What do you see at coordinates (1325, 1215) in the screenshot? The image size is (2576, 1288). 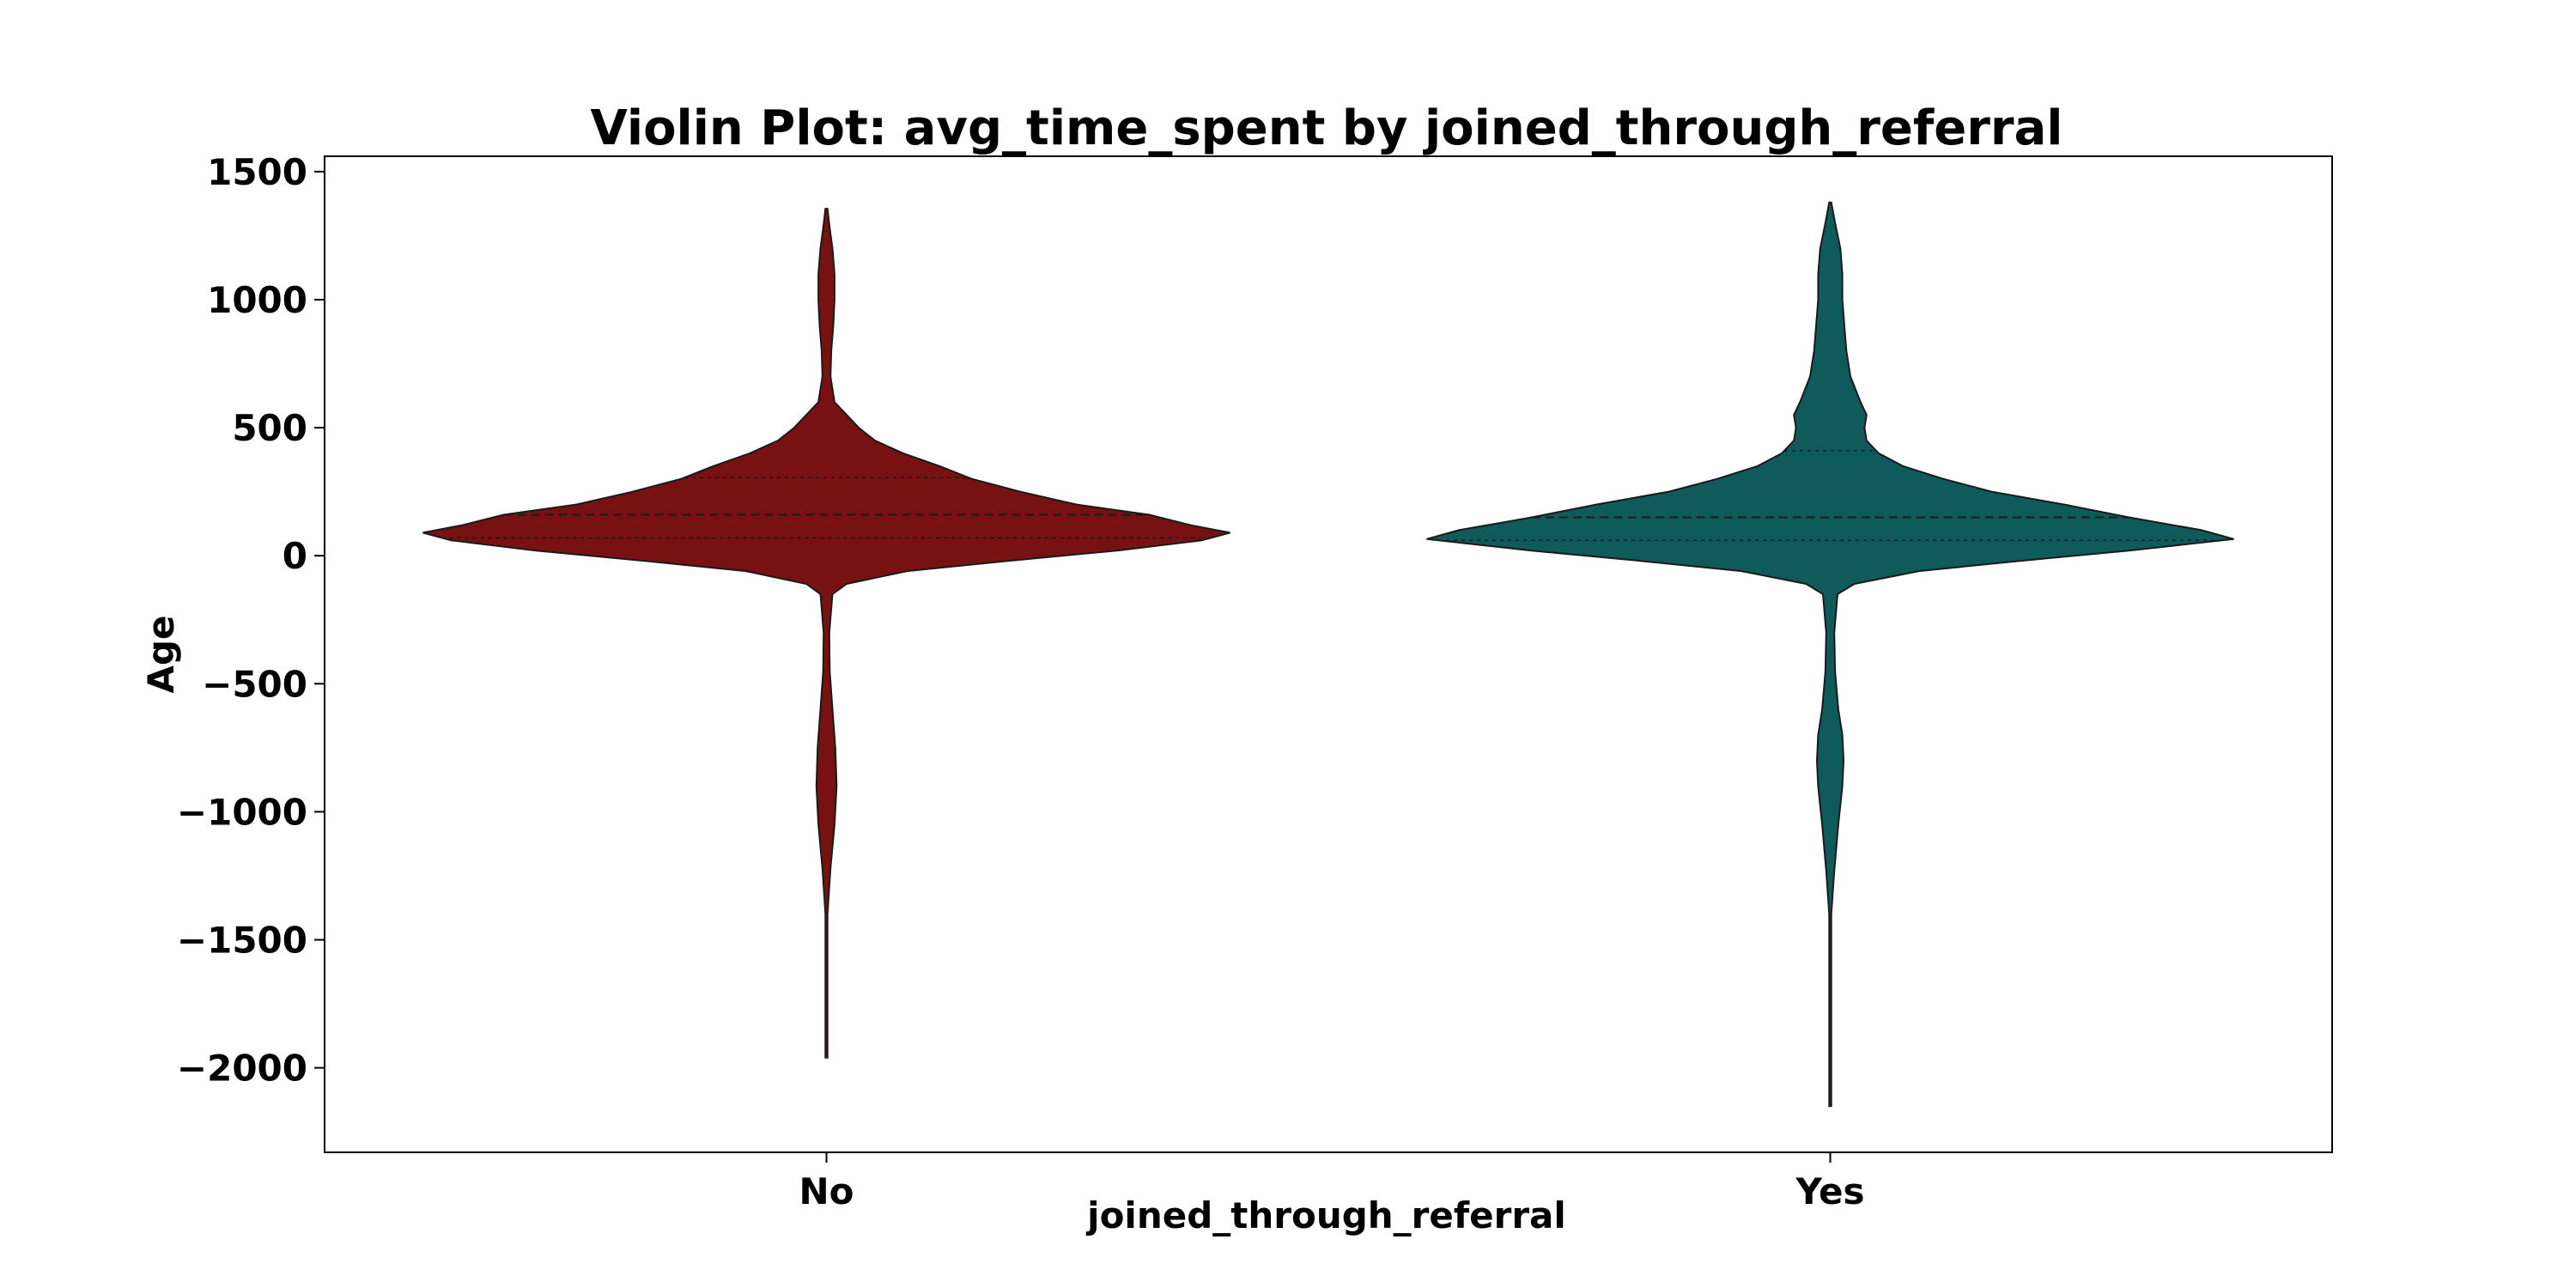 I see `x-axis-label: joined_through_referral` at bounding box center [1325, 1215].